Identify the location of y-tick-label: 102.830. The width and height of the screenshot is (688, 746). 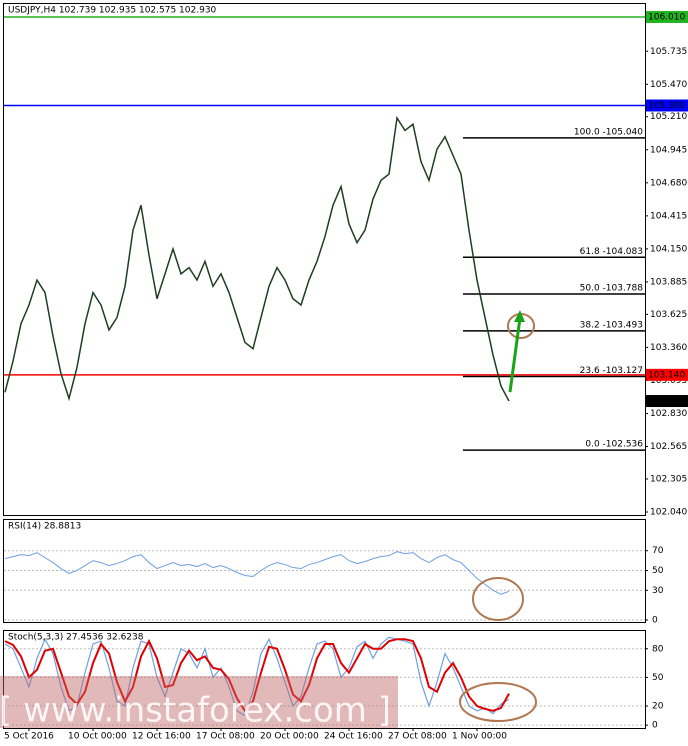
(668, 414).